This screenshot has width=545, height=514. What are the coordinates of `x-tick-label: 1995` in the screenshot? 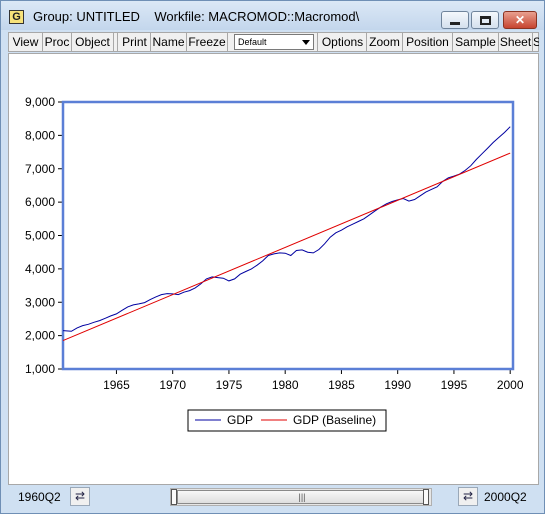 It's located at (454, 385).